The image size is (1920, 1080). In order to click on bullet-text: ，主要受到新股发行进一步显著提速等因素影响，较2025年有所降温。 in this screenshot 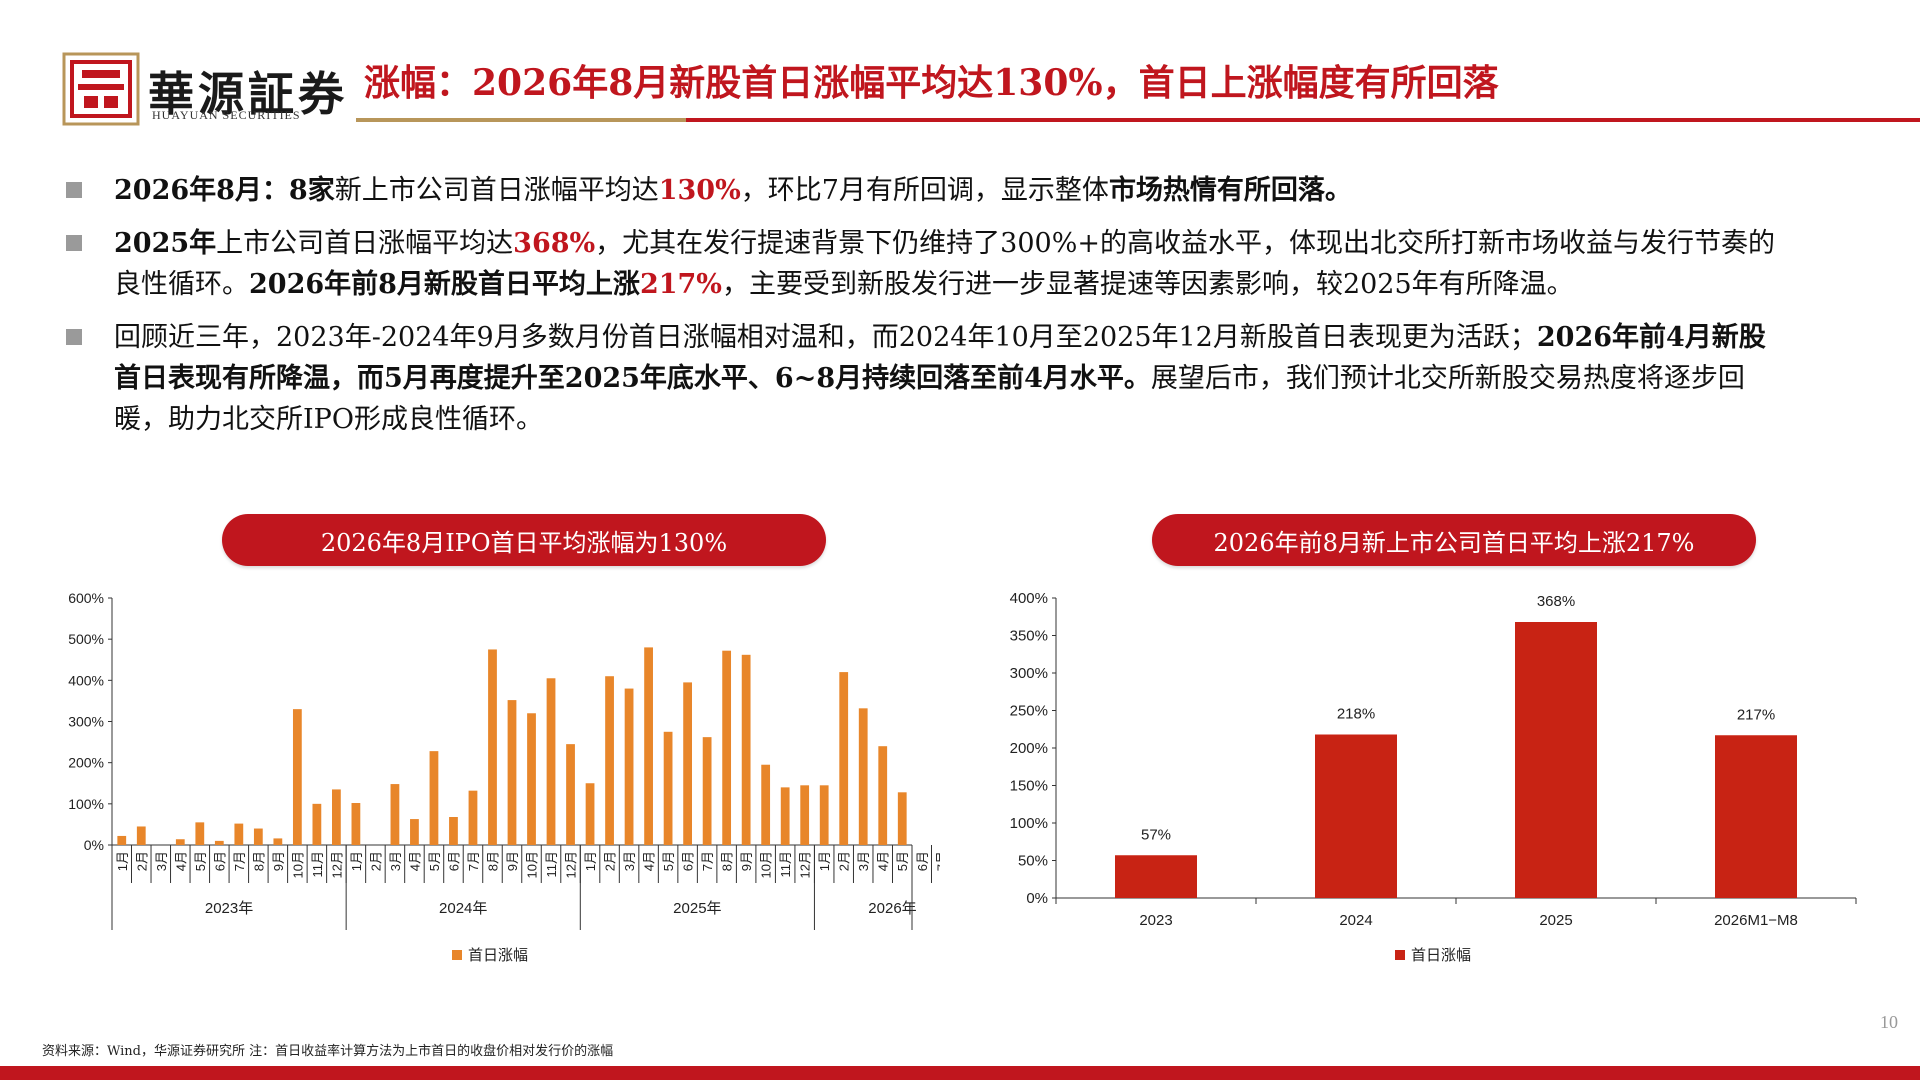, I will do `click(1147, 284)`.